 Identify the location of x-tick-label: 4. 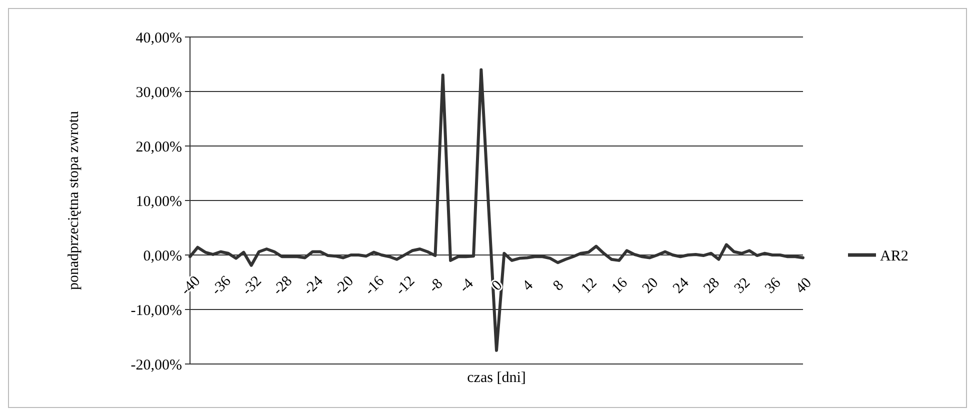
(528, 285).